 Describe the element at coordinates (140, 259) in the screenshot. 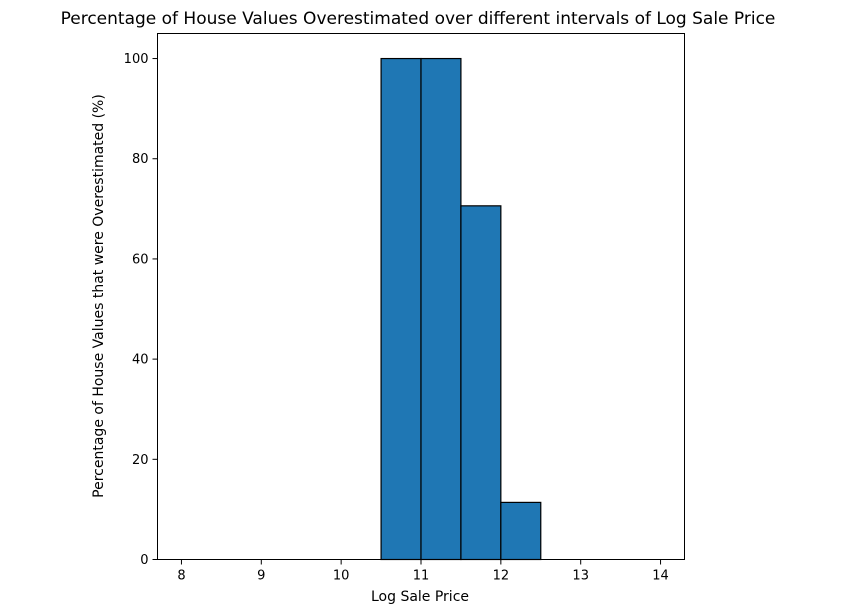

I see `y-tick-label: 60` at that location.